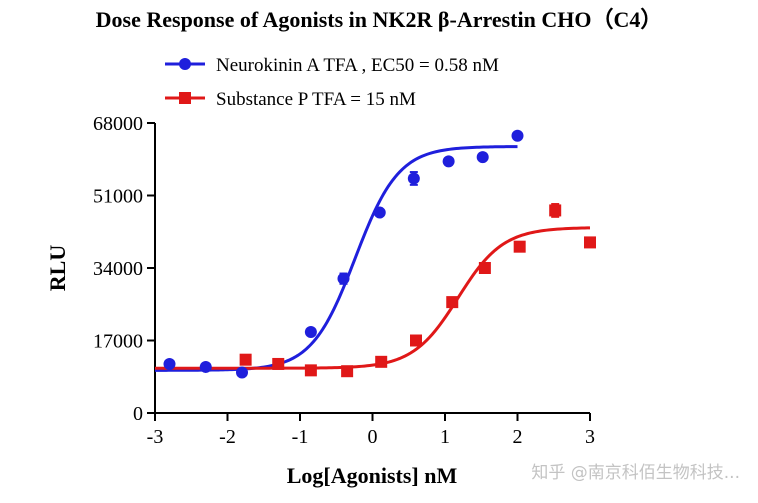 The width and height of the screenshot is (758, 503). I want to click on y-tick-label: 51000, so click(118, 197).